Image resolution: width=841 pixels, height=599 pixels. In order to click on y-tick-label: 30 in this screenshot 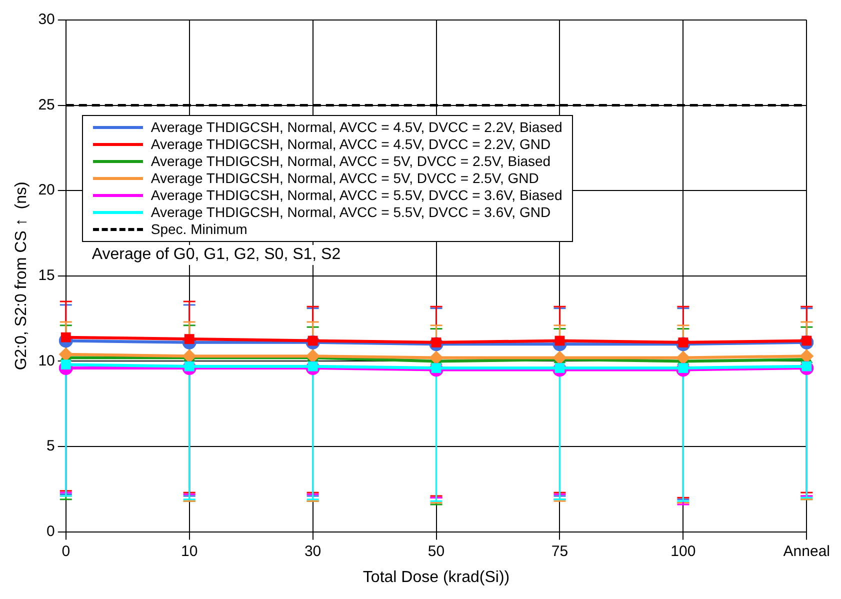, I will do `click(46, 19)`.